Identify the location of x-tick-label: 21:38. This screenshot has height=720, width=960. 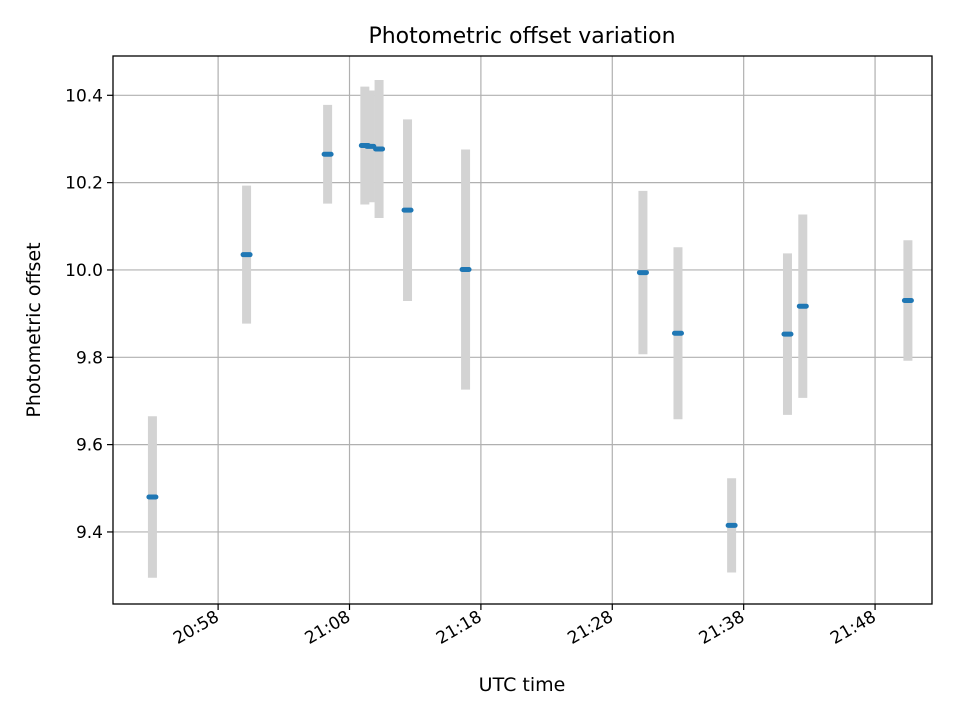
(722, 628).